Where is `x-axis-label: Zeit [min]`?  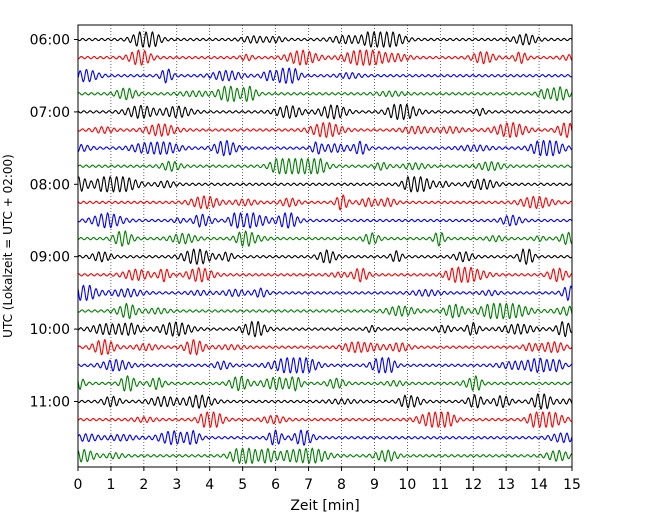 x-axis-label: Zeit [min] is located at coordinates (324, 506).